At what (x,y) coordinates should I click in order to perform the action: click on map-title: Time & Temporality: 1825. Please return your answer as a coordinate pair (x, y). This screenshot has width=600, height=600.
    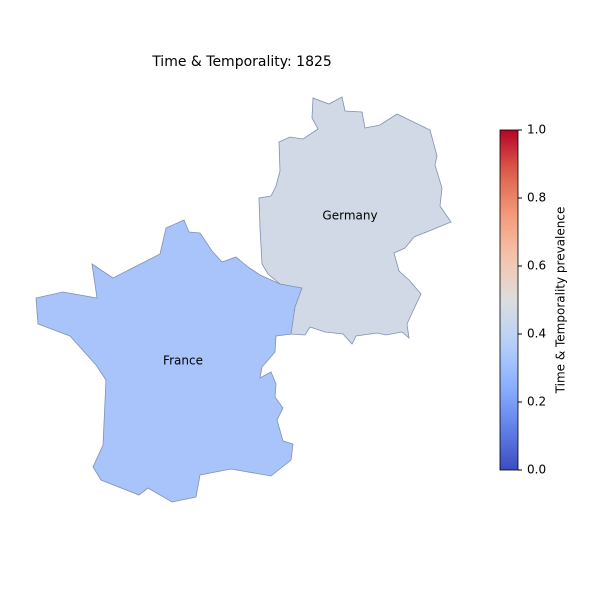
    Looking at the image, I should click on (241, 62).